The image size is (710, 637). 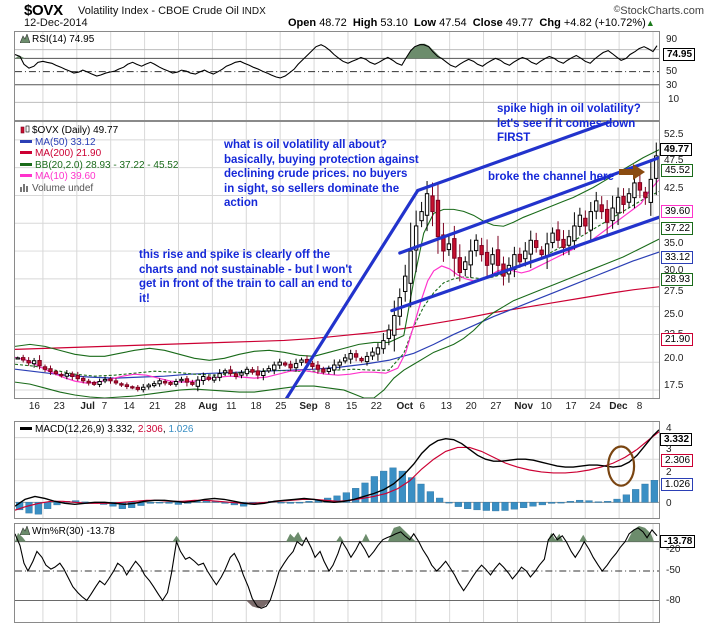 What do you see at coordinates (59, 406) in the screenshot?
I see `date-label-23: 23` at bounding box center [59, 406].